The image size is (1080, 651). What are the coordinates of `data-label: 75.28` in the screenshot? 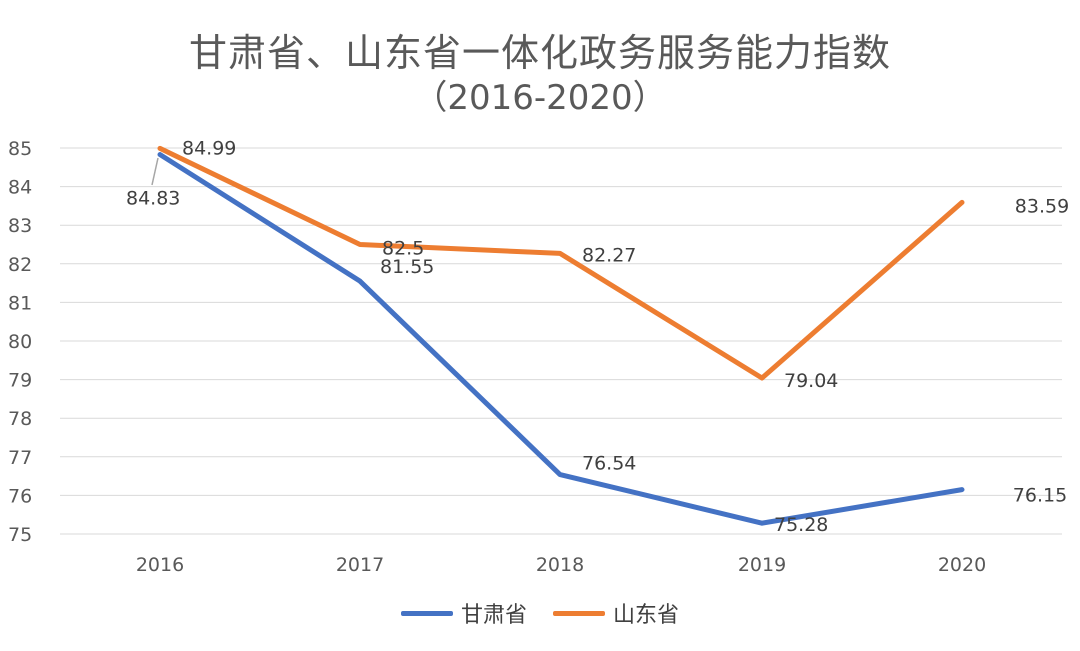 It's located at (801, 525).